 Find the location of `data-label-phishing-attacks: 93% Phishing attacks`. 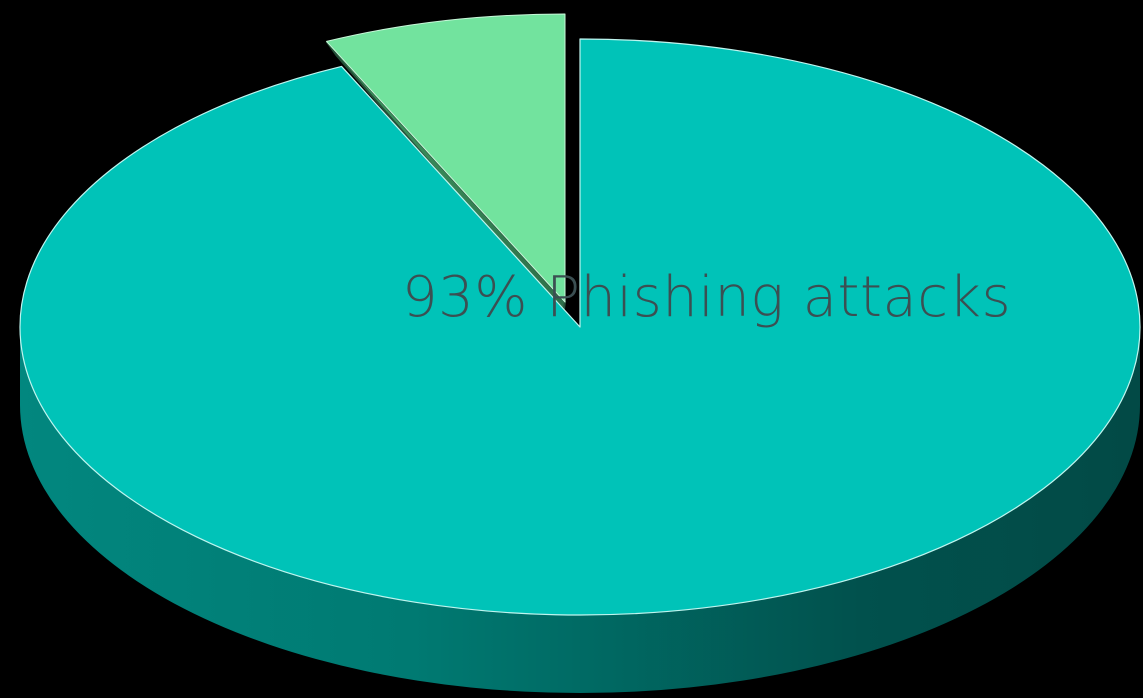

data-label-phishing-attacks: 93% Phishing attacks is located at coordinates (706, 297).